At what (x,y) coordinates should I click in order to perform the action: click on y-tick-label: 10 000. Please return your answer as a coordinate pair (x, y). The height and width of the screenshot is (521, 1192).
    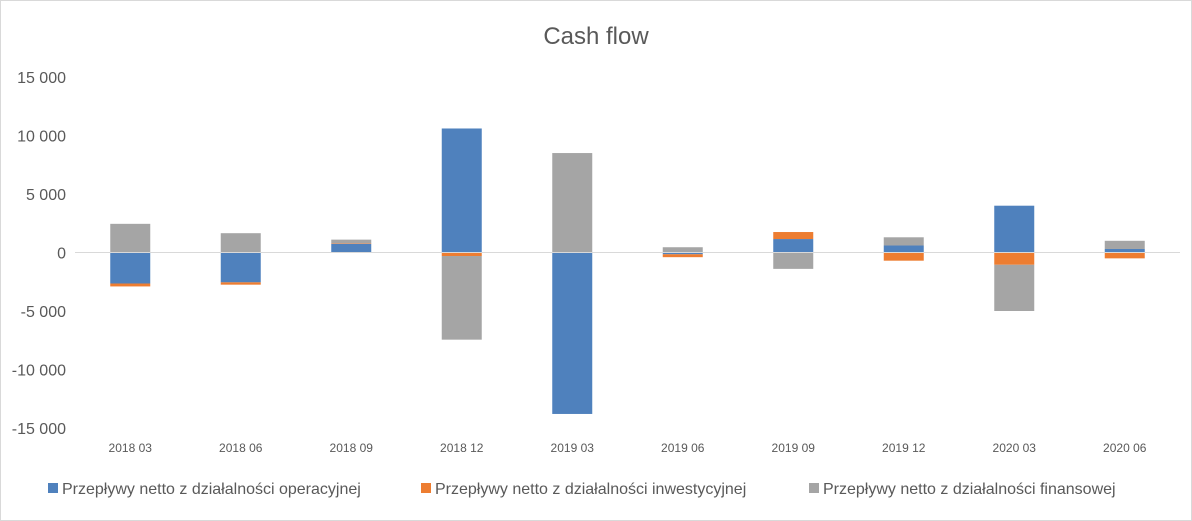
    Looking at the image, I should click on (41, 137).